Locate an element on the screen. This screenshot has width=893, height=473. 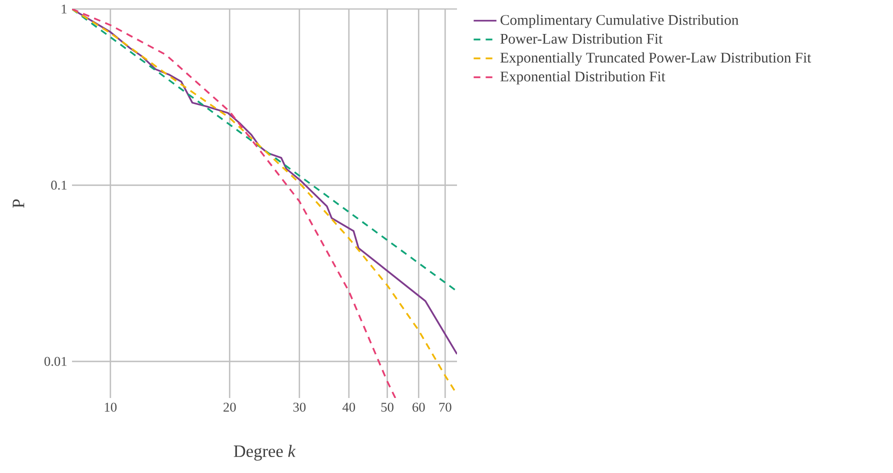
x-tick-label: 50 is located at coordinates (387, 407).